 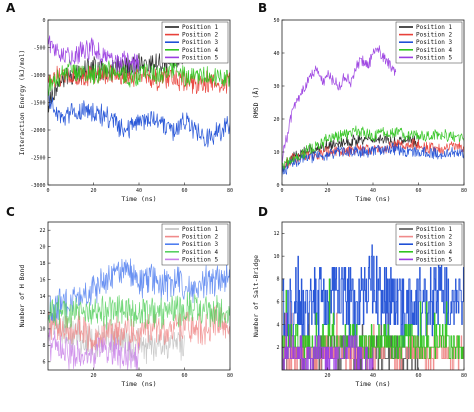 What do you see at coordinates (277, 325) in the screenshot?
I see `y-tick-label: 4` at bounding box center [277, 325].